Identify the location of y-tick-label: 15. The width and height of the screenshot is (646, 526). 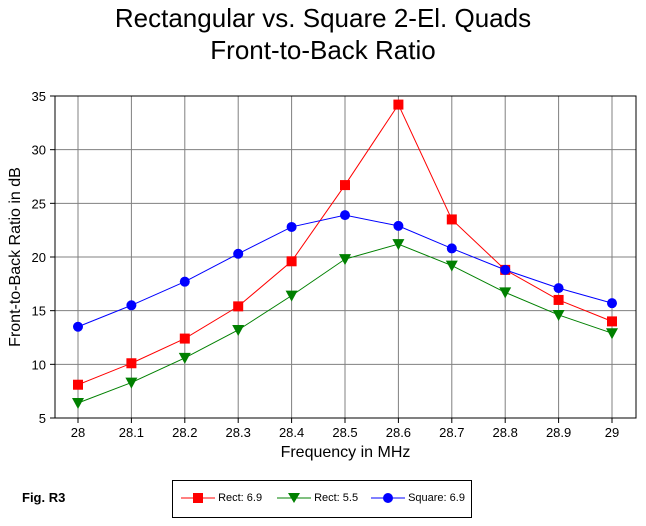
(39, 311).